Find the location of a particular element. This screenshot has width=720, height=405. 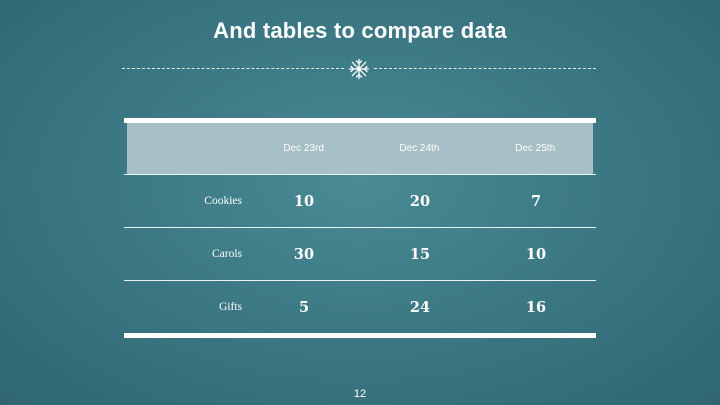

column-header: Dec 24th is located at coordinates (419, 148).